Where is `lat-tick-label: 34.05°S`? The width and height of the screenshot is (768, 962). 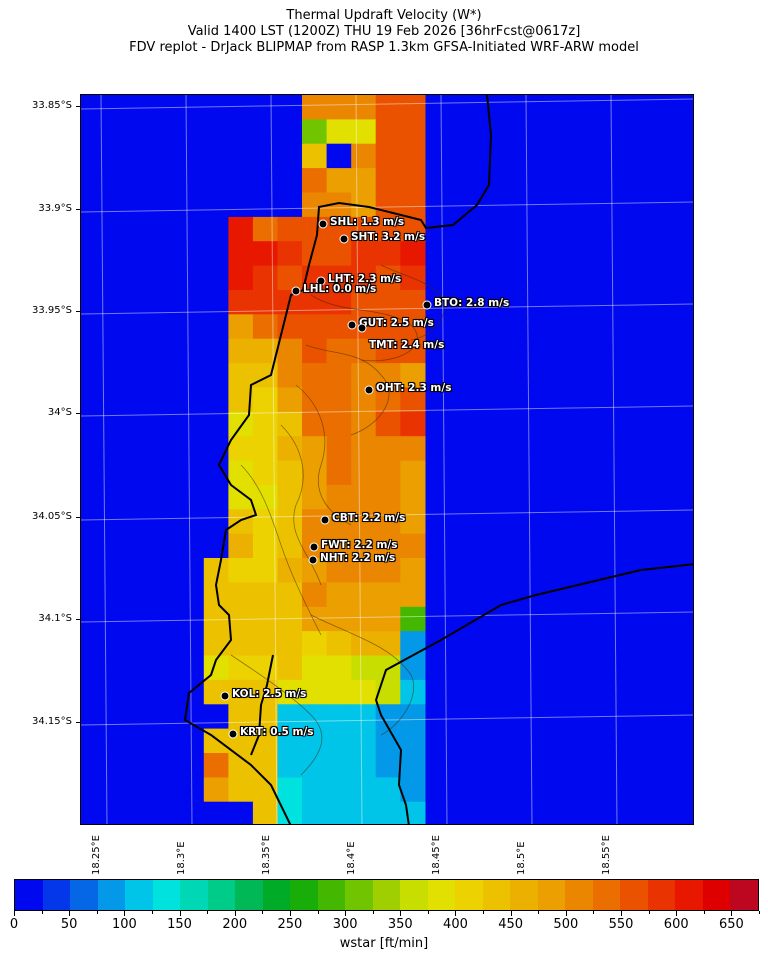 lat-tick-label: 34.05°S is located at coordinates (52, 516).